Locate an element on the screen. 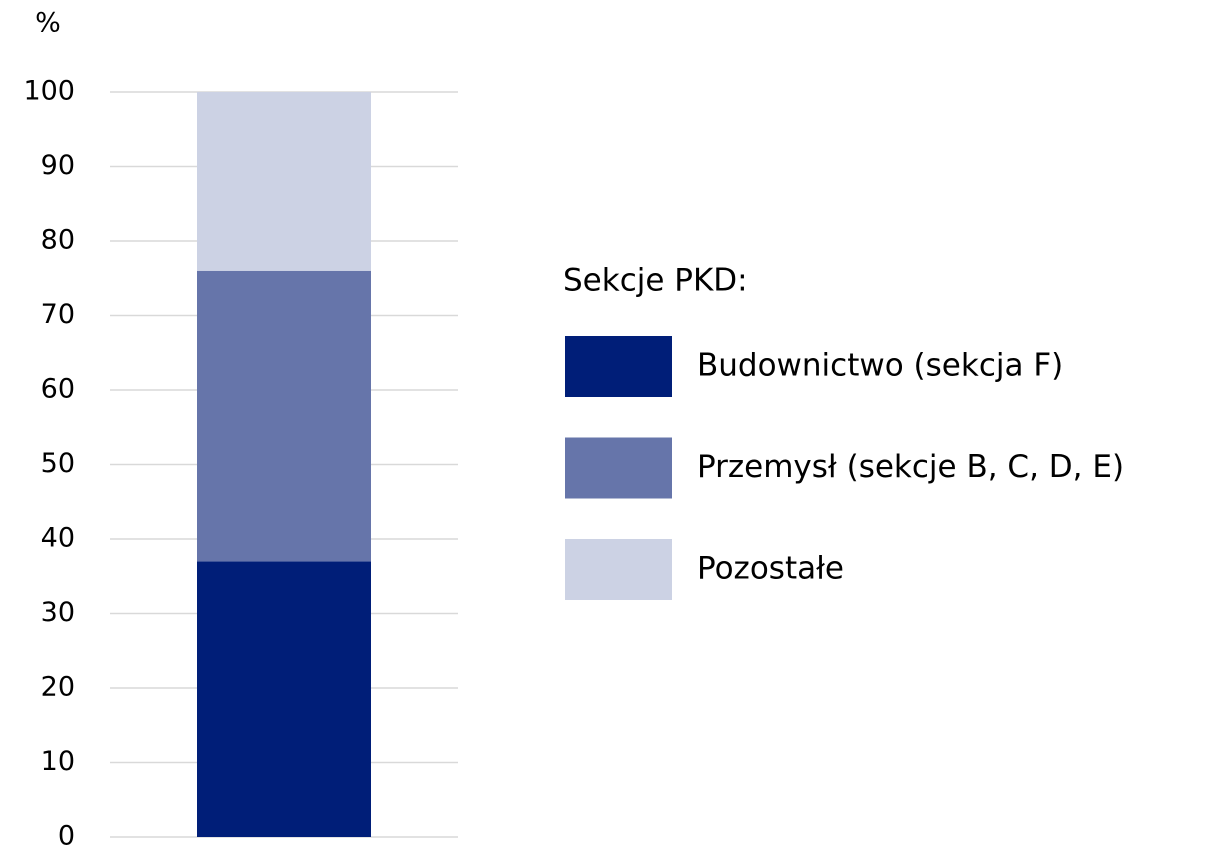 The height and width of the screenshot is (853, 1226). y-tick-label: 100 is located at coordinates (49, 91).